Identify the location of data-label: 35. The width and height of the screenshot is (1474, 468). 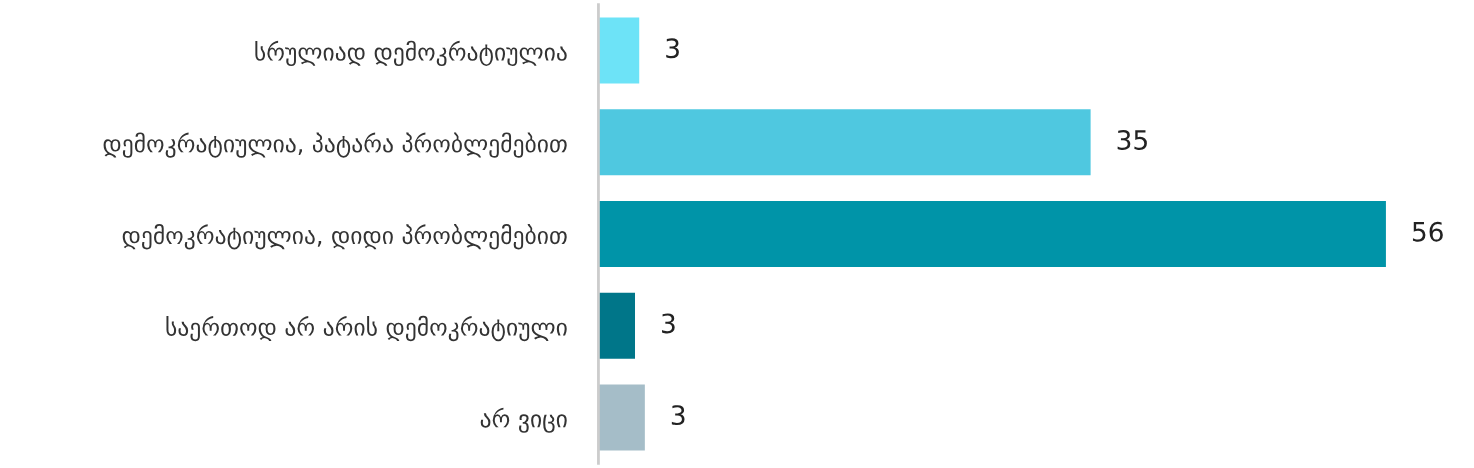
(1132, 139).